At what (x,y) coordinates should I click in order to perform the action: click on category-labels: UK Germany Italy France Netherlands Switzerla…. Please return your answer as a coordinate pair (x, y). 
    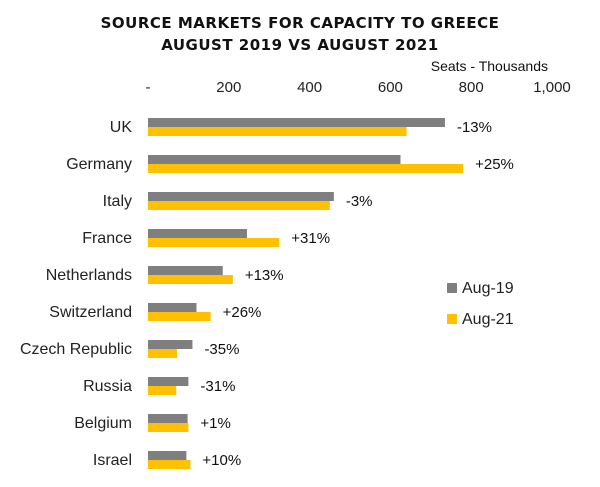
    Looking at the image, I should click on (76, 294).